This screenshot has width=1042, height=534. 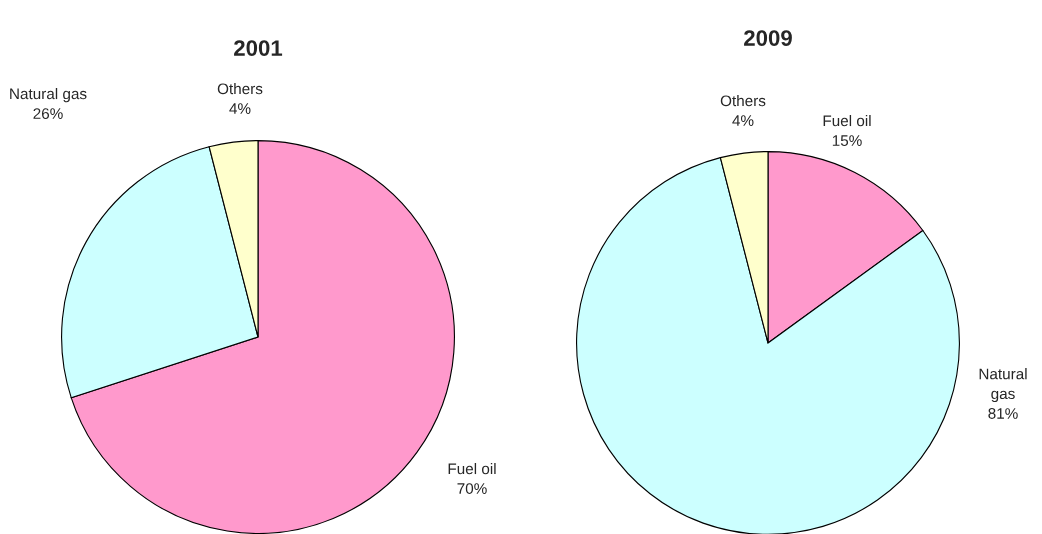 What do you see at coordinates (768, 38) in the screenshot?
I see `chart-title: 2009` at bounding box center [768, 38].